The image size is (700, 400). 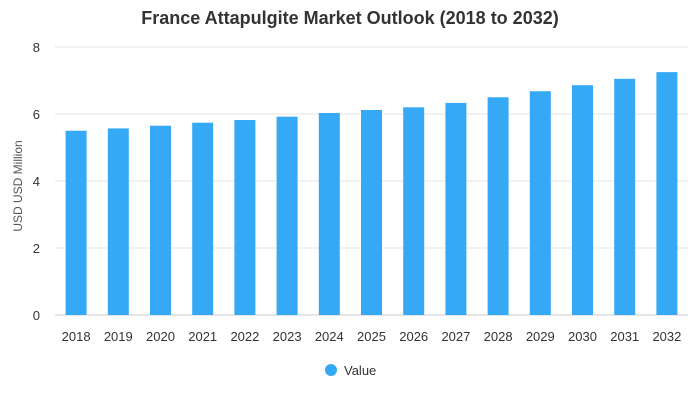 What do you see at coordinates (18, 185) in the screenshot?
I see `y-axis-title: USD USD Million` at bounding box center [18, 185].